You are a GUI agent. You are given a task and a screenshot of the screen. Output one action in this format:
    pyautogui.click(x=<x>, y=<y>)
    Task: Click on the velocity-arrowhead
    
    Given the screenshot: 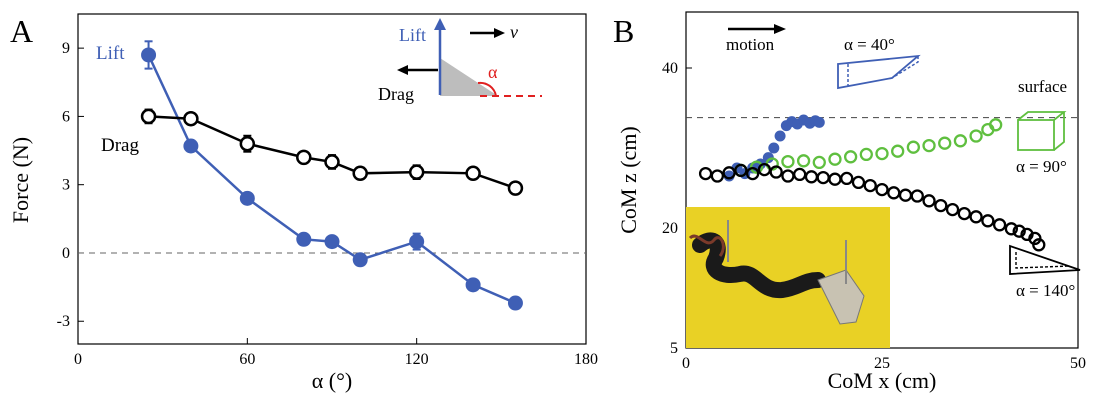 What is the action you would take?
    pyautogui.click(x=499, y=33)
    